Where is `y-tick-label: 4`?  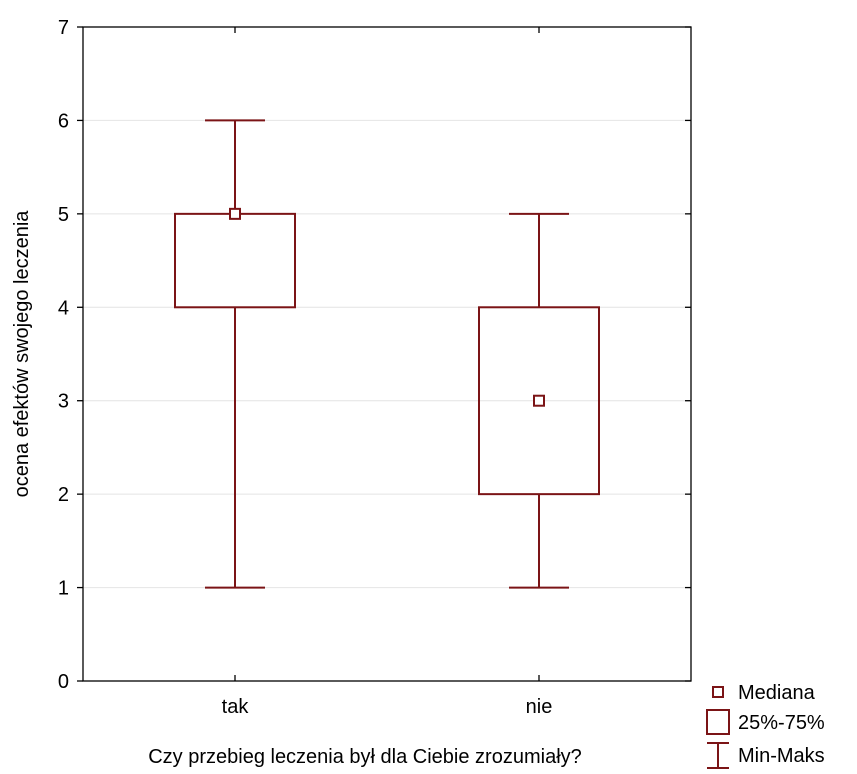 y-tick-label: 4 is located at coordinates (63, 308).